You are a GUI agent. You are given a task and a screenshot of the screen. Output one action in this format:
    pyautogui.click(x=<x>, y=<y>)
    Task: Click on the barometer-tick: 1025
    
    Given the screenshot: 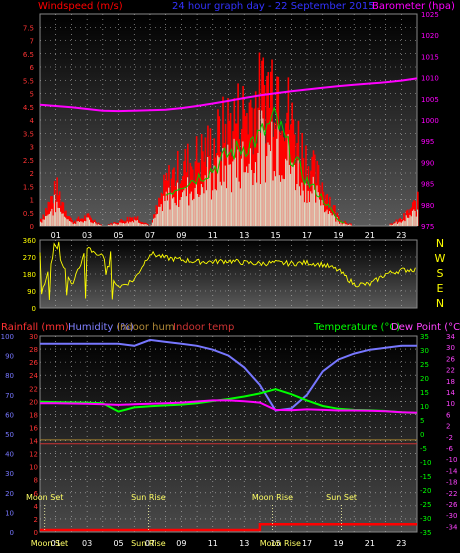 What is the action you would take?
    pyautogui.click(x=430, y=15)
    